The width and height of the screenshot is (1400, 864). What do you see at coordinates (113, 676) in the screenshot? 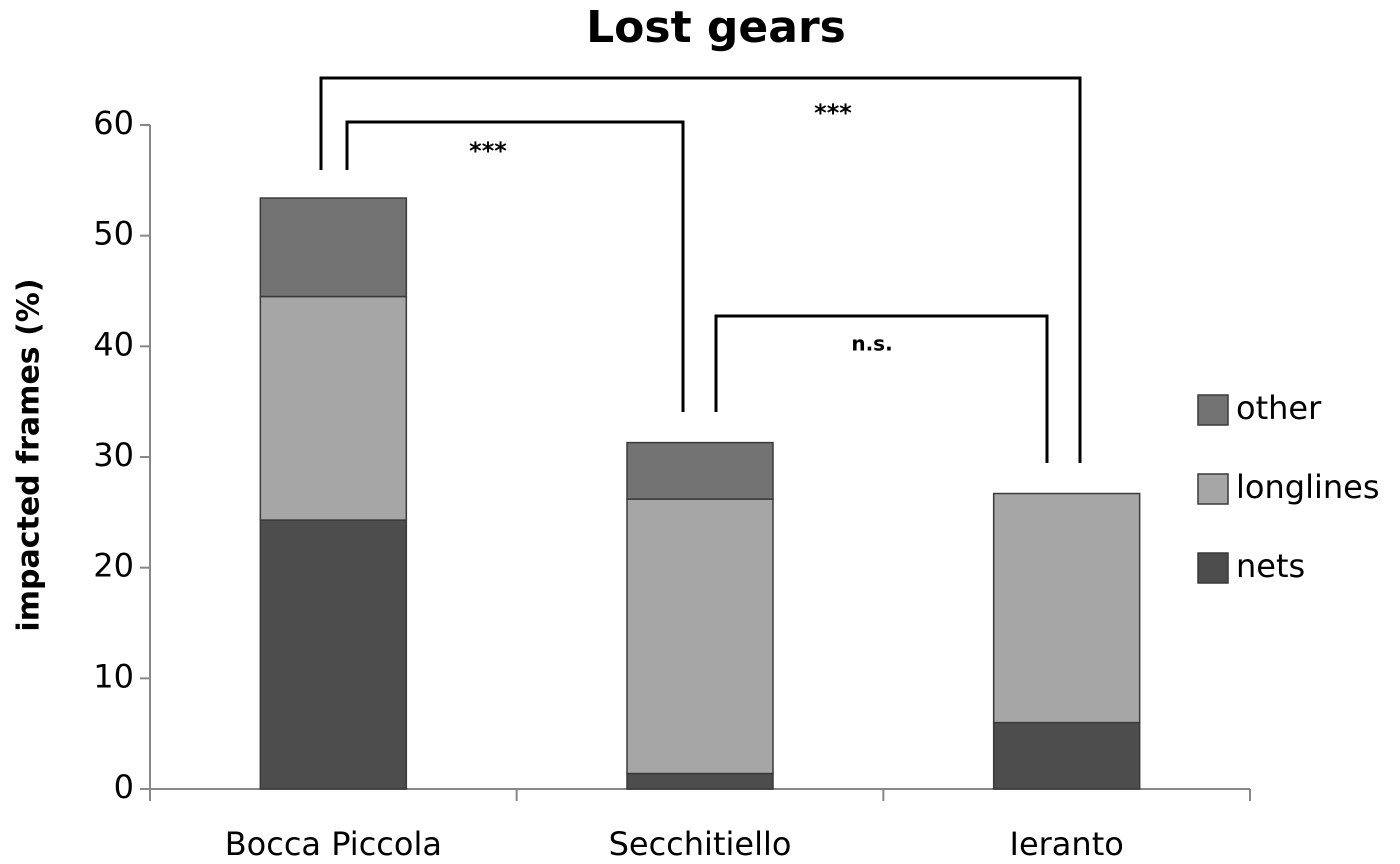
I see `y-tick-label: 10` at bounding box center [113, 676].